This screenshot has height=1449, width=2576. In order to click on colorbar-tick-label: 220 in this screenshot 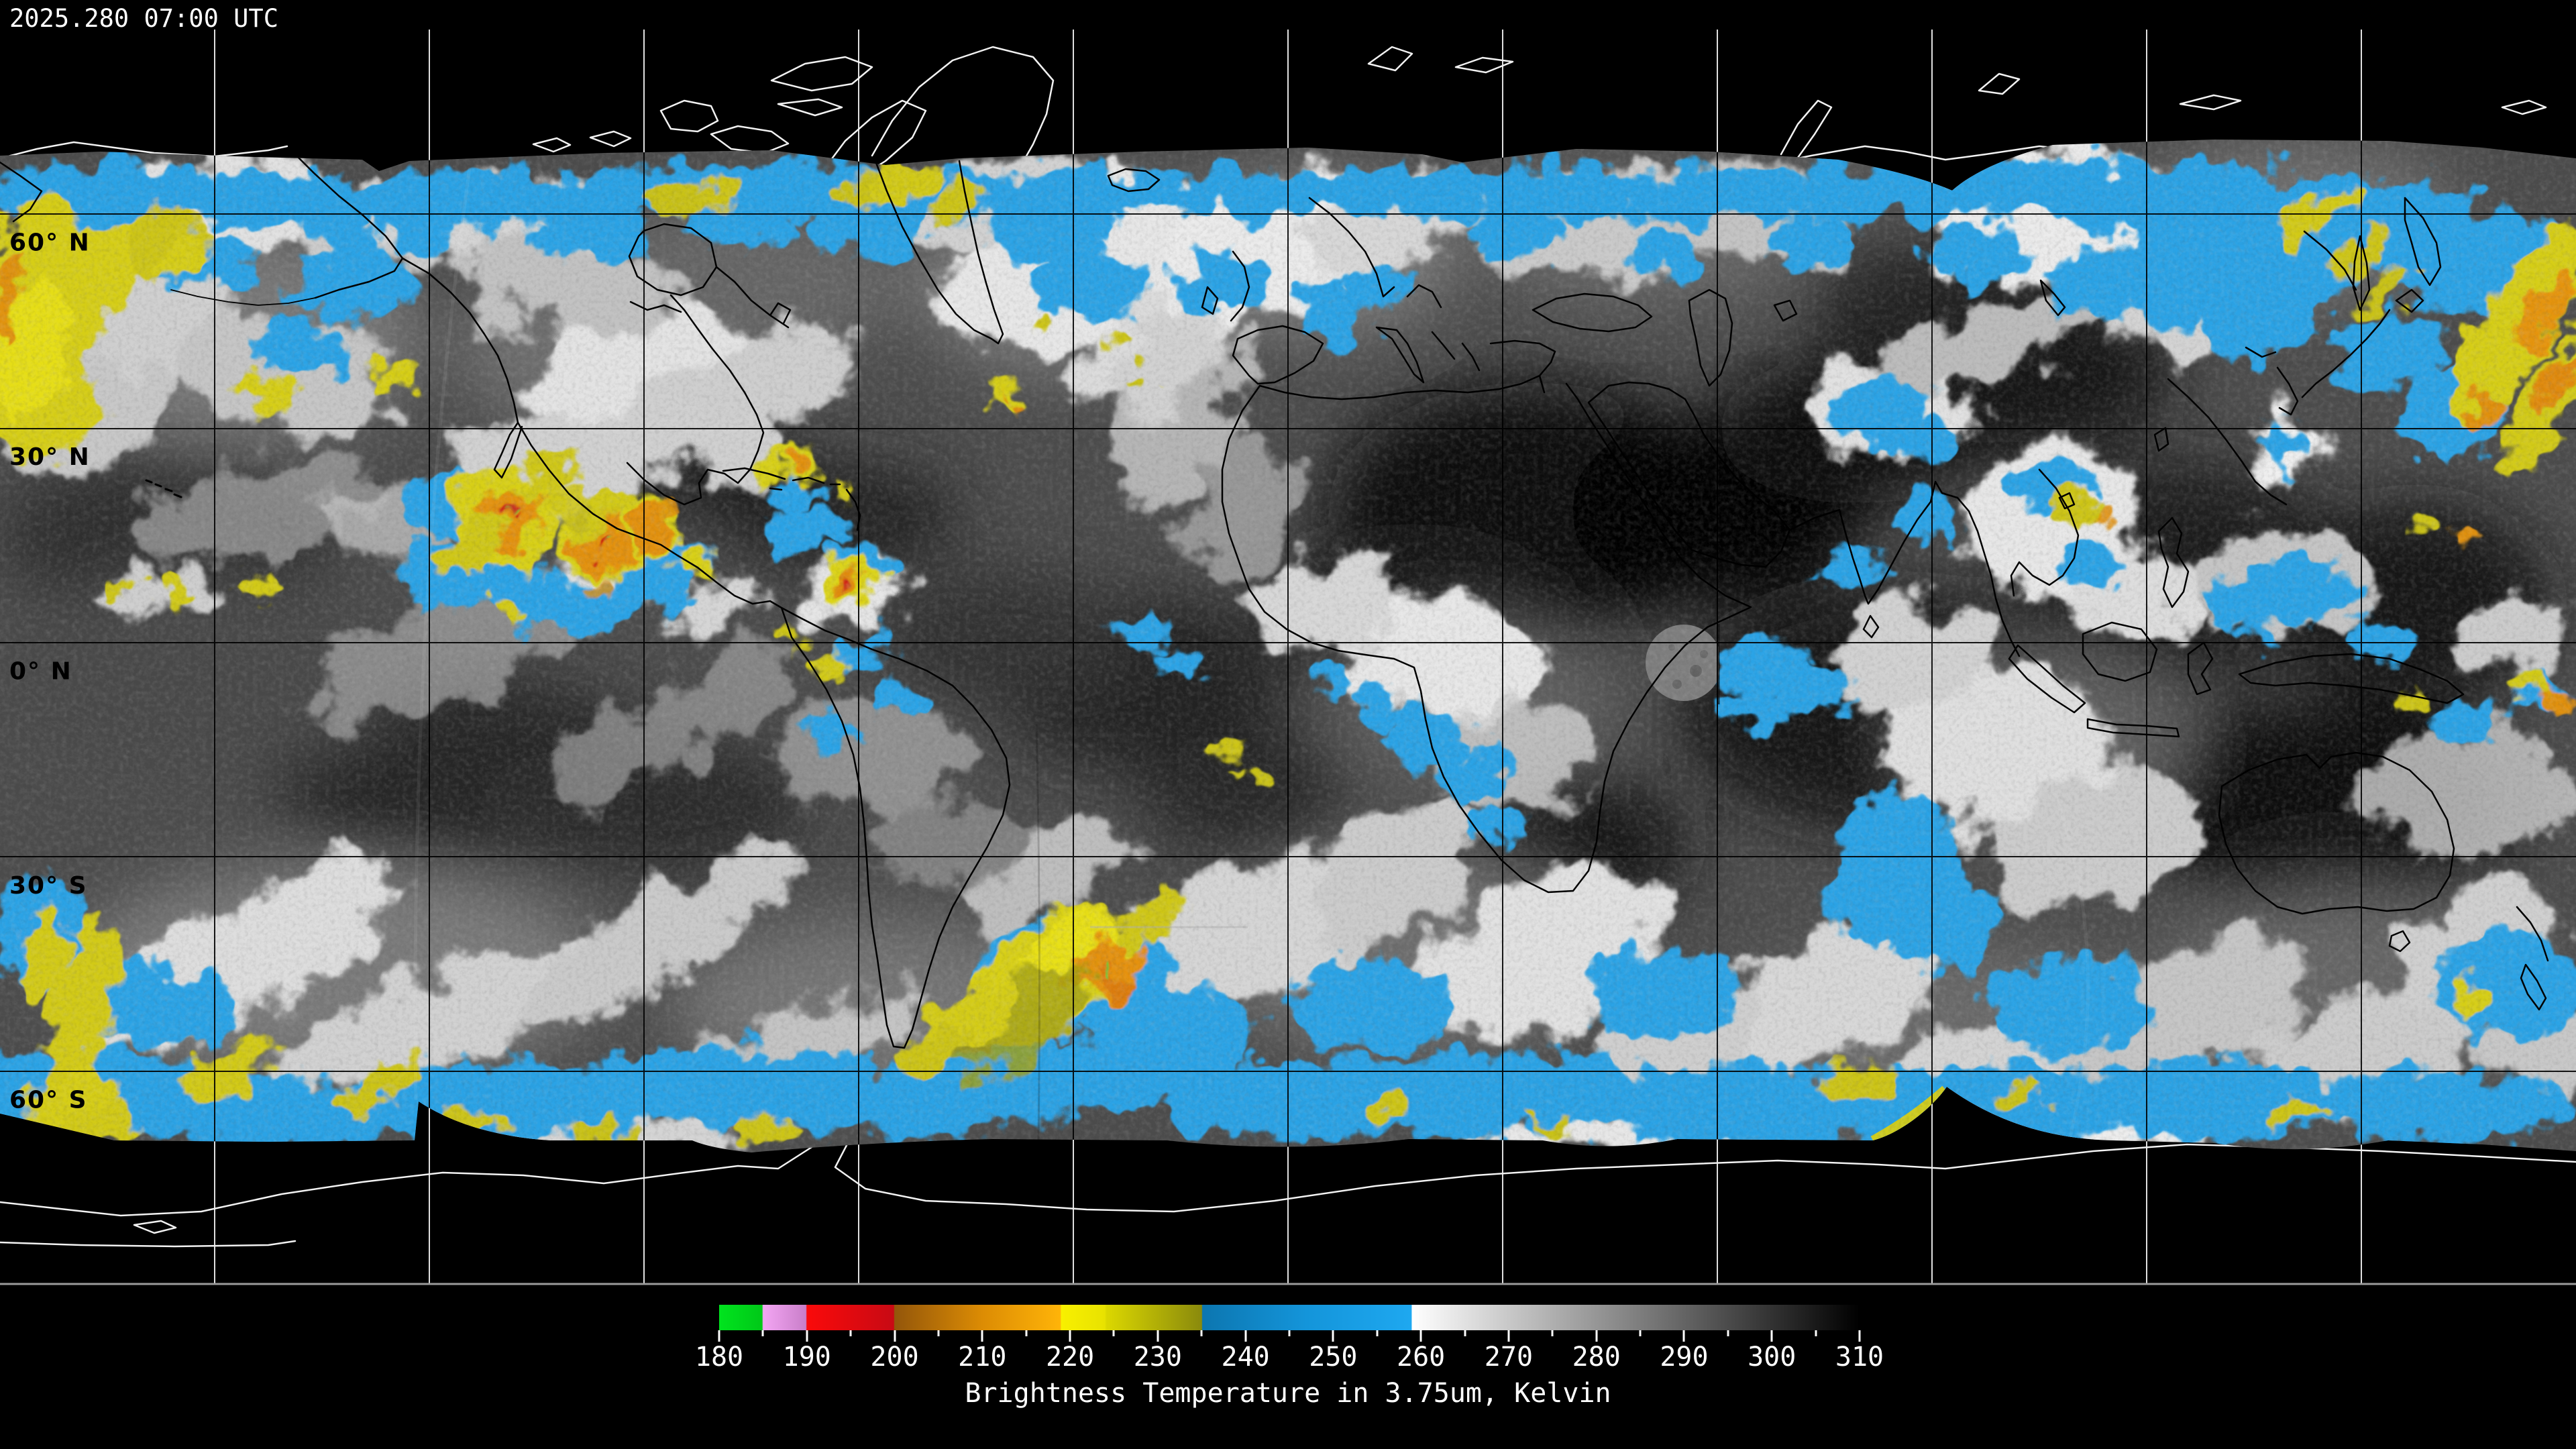, I will do `click(1070, 1357)`.